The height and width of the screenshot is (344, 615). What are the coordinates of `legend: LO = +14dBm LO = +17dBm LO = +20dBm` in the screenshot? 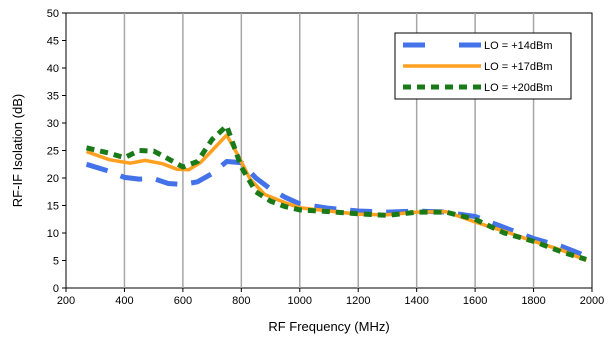 It's located at (483, 66).